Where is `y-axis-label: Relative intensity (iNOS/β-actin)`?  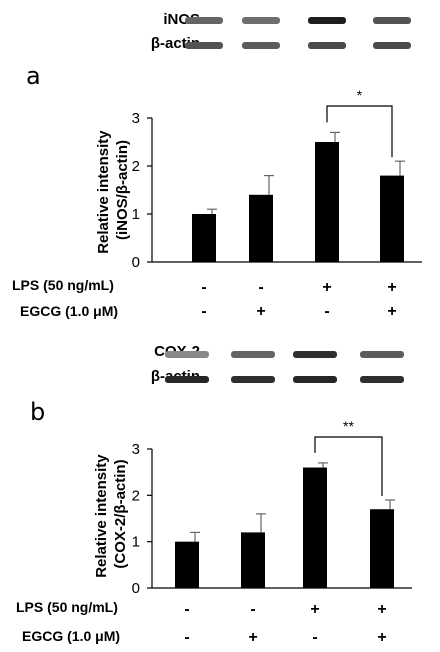 y-axis-label: Relative intensity (iNOS/β-actin) is located at coordinates (113, 190).